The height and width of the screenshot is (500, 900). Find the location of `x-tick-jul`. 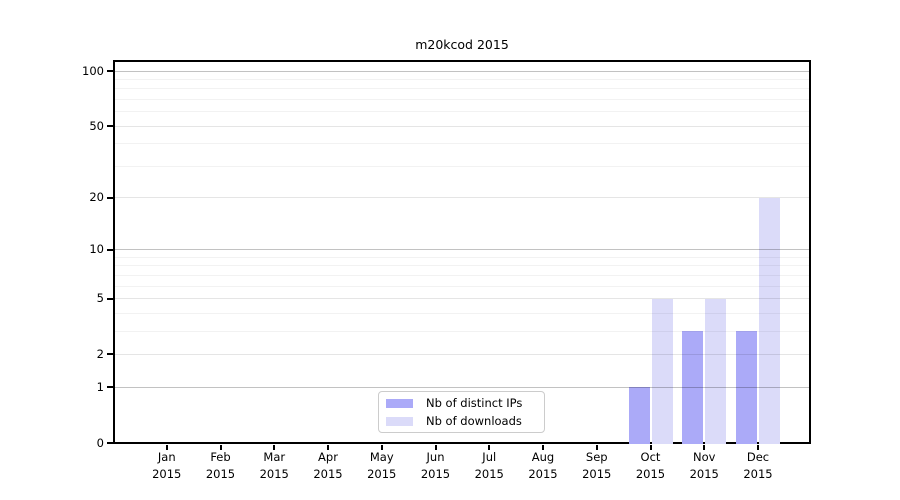

x-tick-jul is located at coordinates (489, 447).